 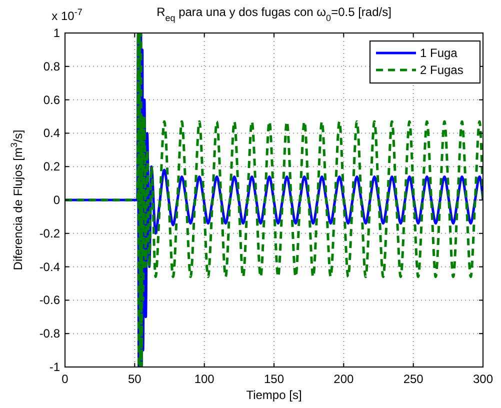 I want to click on y-tick-label: 0.6, so click(x=51, y=99).